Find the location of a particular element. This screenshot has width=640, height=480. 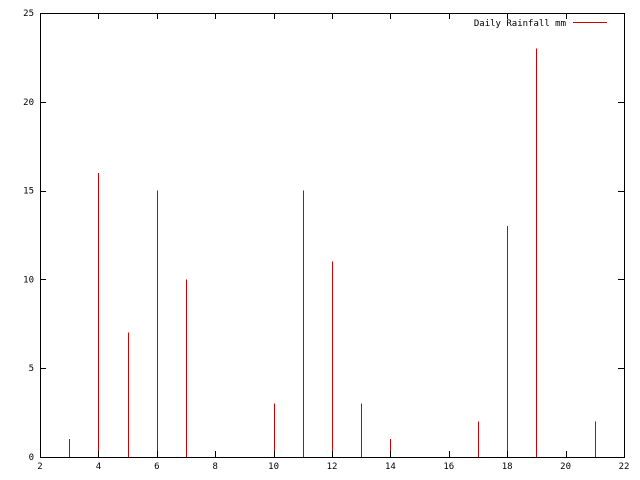

x-tick-label: 4 is located at coordinates (98, 467).